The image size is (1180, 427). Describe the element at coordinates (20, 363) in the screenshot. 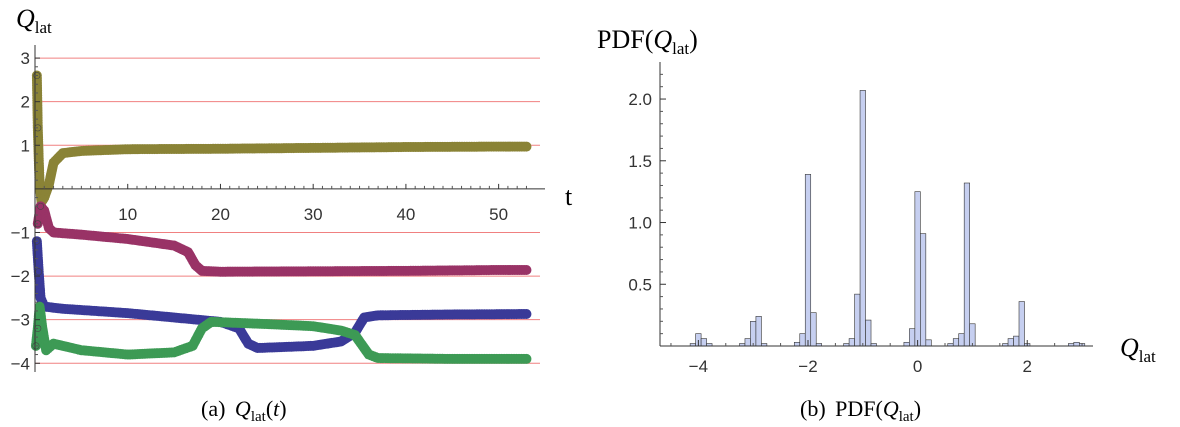

I see `y-tick-label: −4` at that location.